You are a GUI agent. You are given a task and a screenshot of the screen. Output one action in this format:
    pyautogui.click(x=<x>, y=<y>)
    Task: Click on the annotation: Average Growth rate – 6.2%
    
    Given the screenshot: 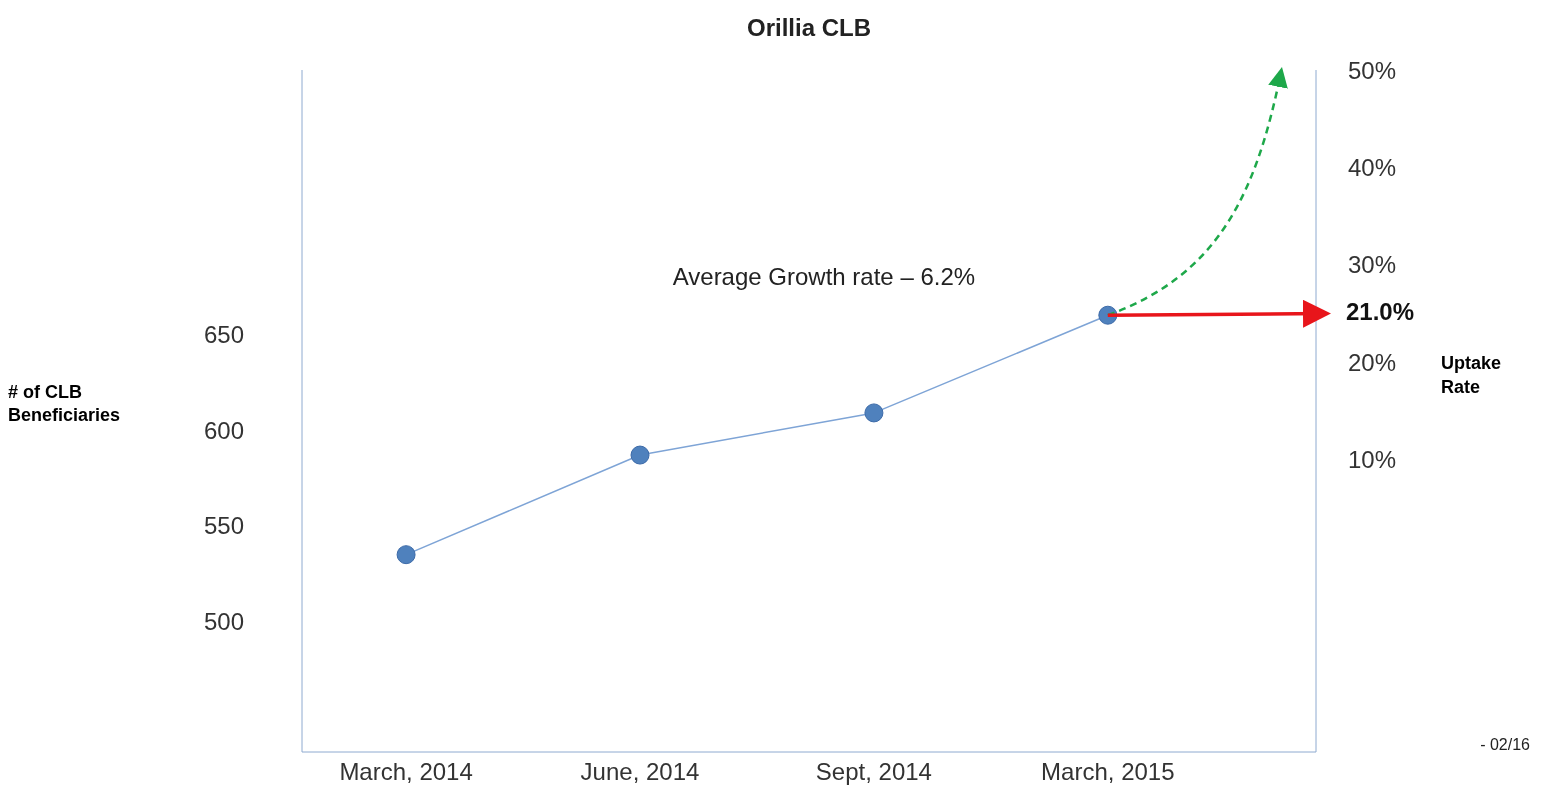 What is the action you would take?
    pyautogui.click(x=824, y=276)
    